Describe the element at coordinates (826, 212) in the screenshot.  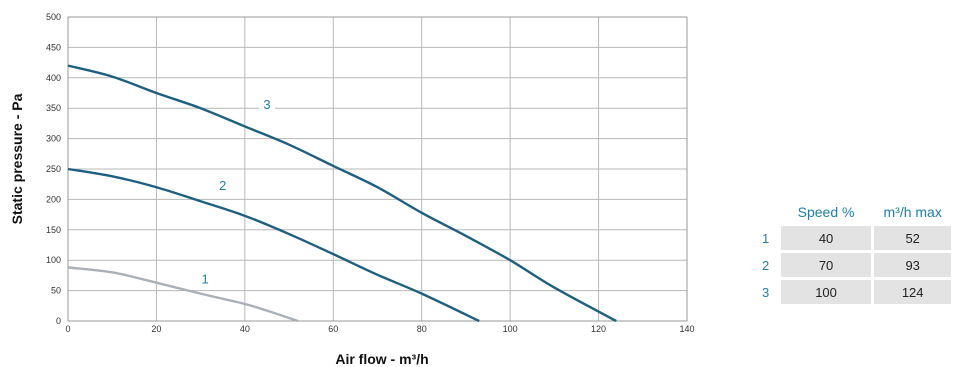
I see `header-speed: Speed %` at that location.